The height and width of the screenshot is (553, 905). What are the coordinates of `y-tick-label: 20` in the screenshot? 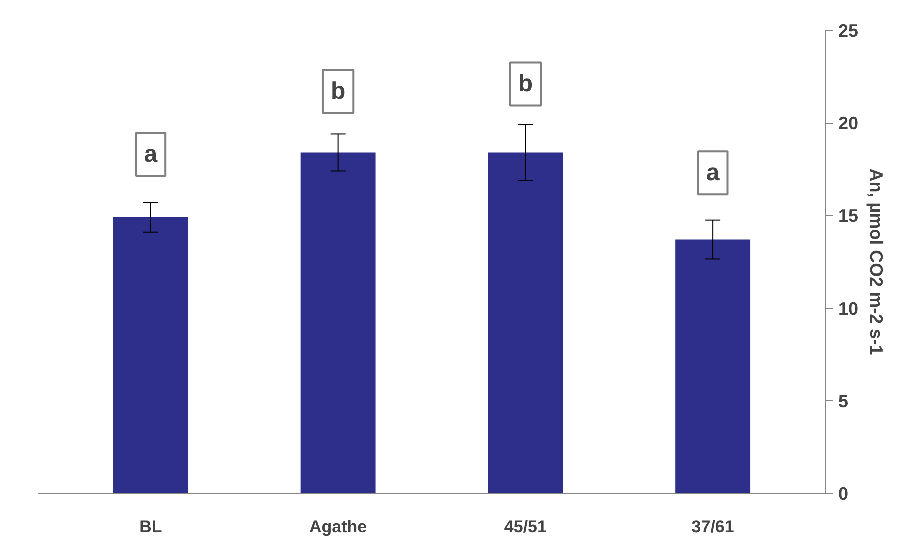 It's located at (848, 124).